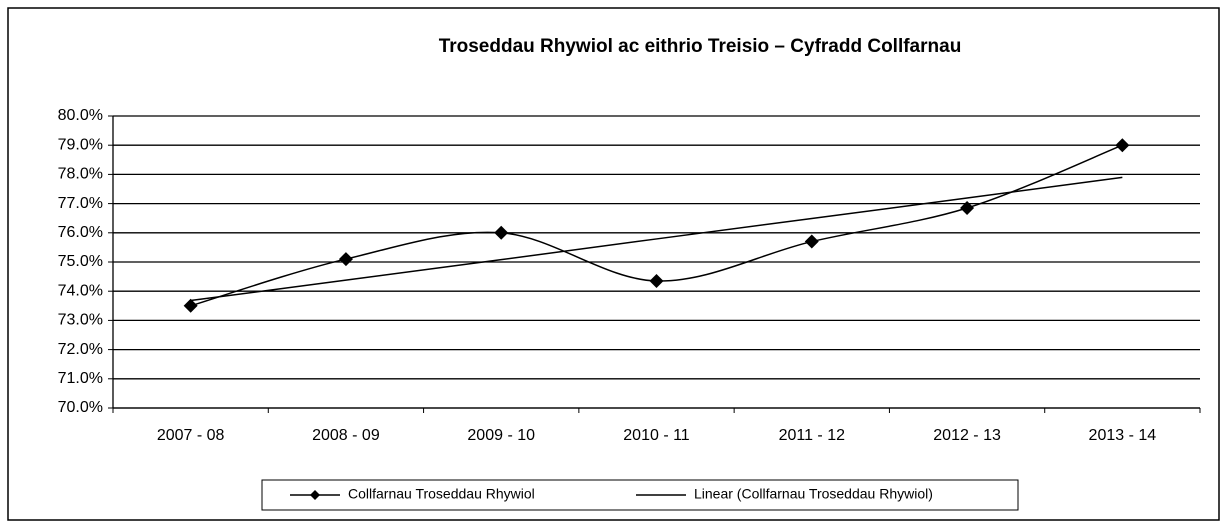 The width and height of the screenshot is (1227, 527). What do you see at coordinates (813, 494) in the screenshot?
I see `legend-label: Linear (Collfarnau Troseddau Rhywiol)` at bounding box center [813, 494].